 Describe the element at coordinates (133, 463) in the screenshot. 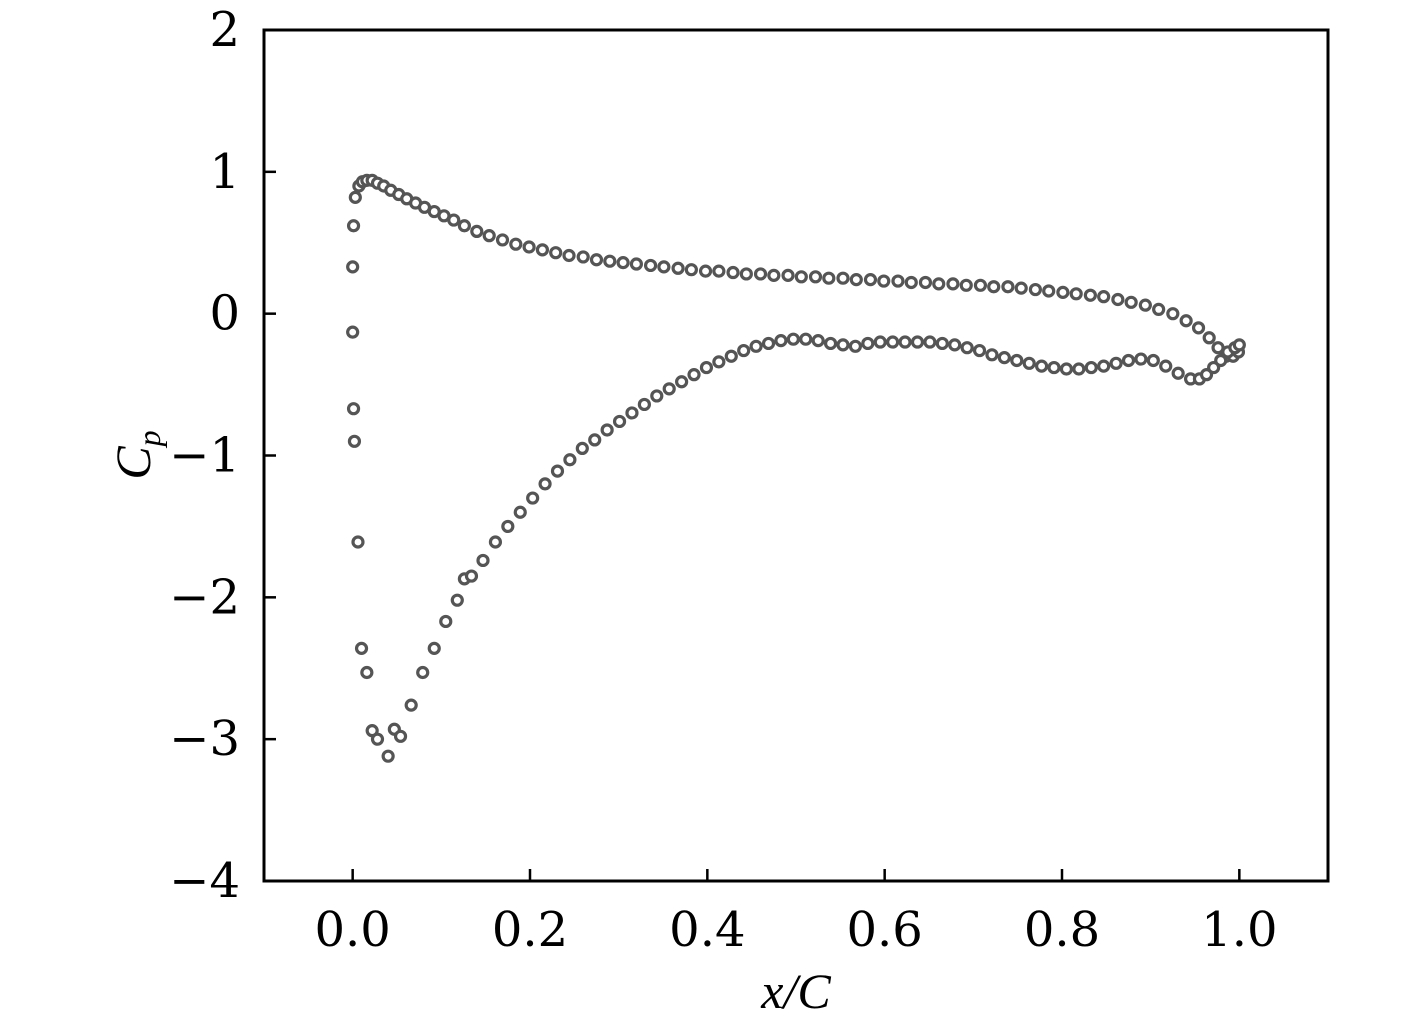

I see `y-axis-label-main: C` at that location.